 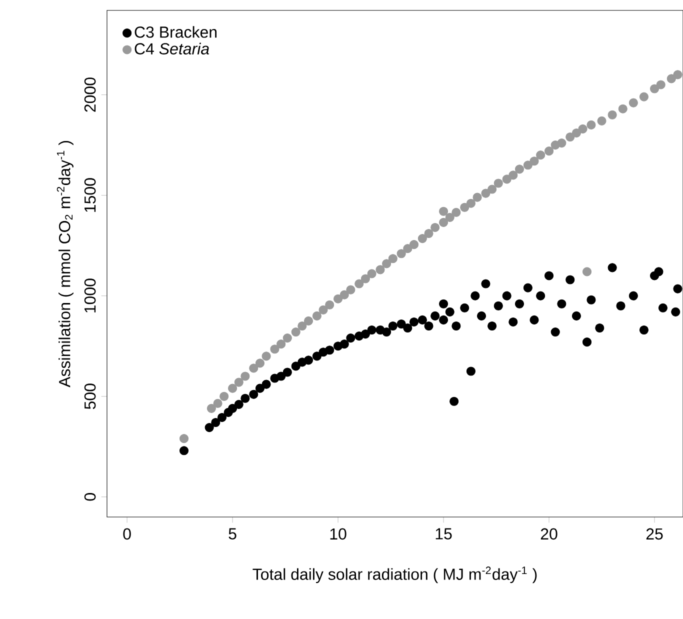 What do you see at coordinates (654, 534) in the screenshot?
I see `x-tick-label: 25` at bounding box center [654, 534].